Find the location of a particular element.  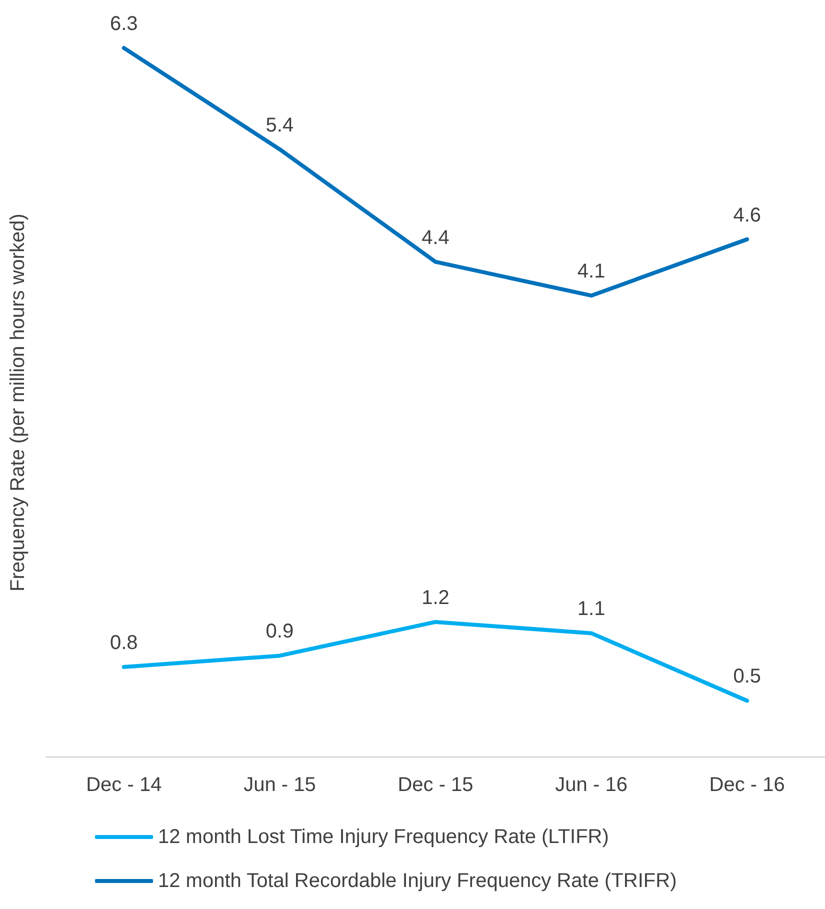

data-label: 1.1 is located at coordinates (591, 609).